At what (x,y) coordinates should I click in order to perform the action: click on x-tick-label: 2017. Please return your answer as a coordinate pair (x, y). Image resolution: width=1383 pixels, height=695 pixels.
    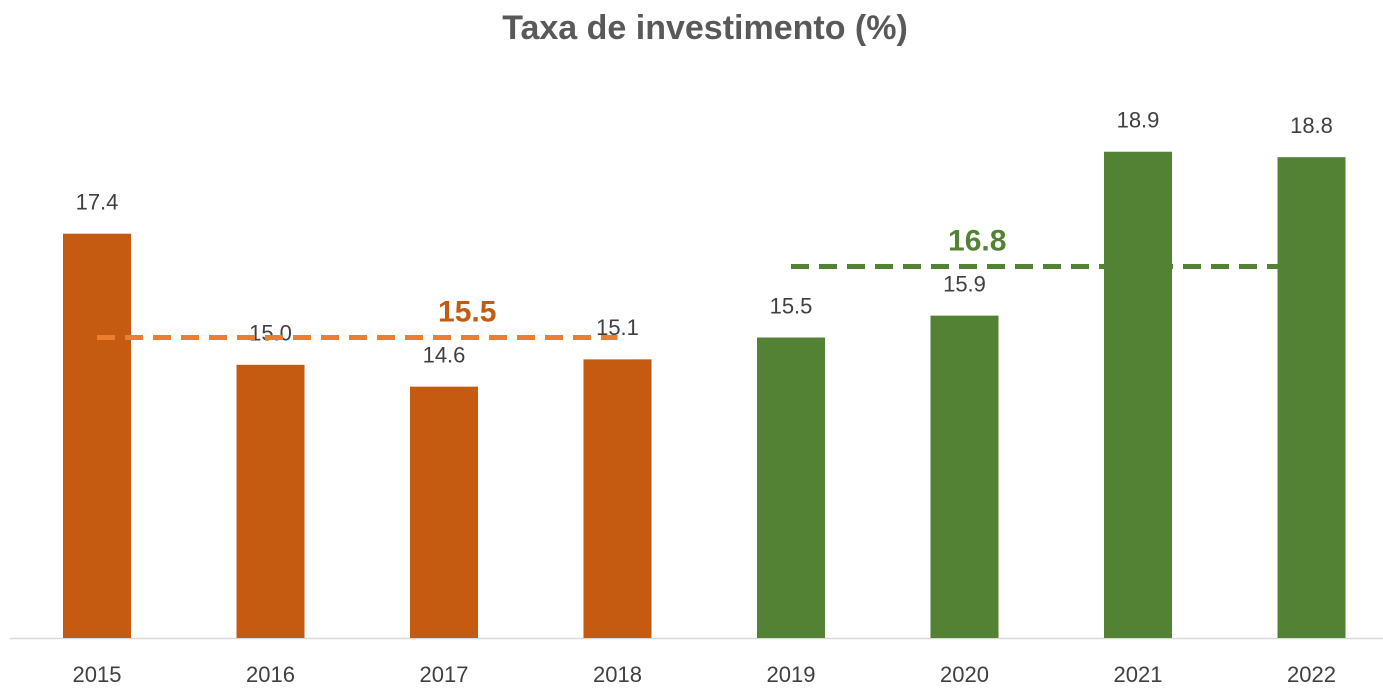
    Looking at the image, I should click on (444, 674).